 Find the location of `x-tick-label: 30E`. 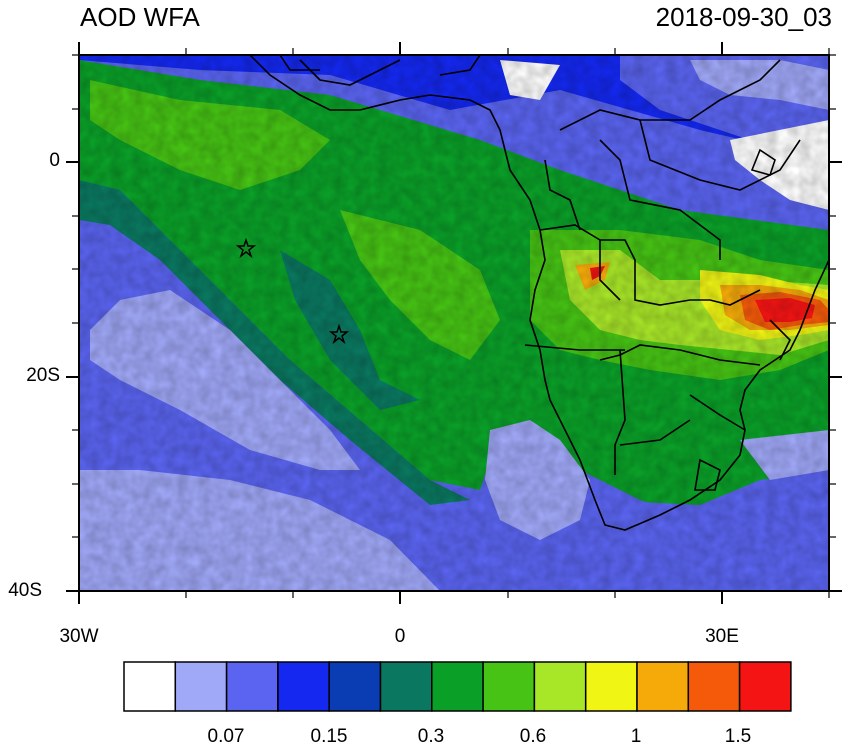

x-tick-label: 30E is located at coordinates (722, 636).